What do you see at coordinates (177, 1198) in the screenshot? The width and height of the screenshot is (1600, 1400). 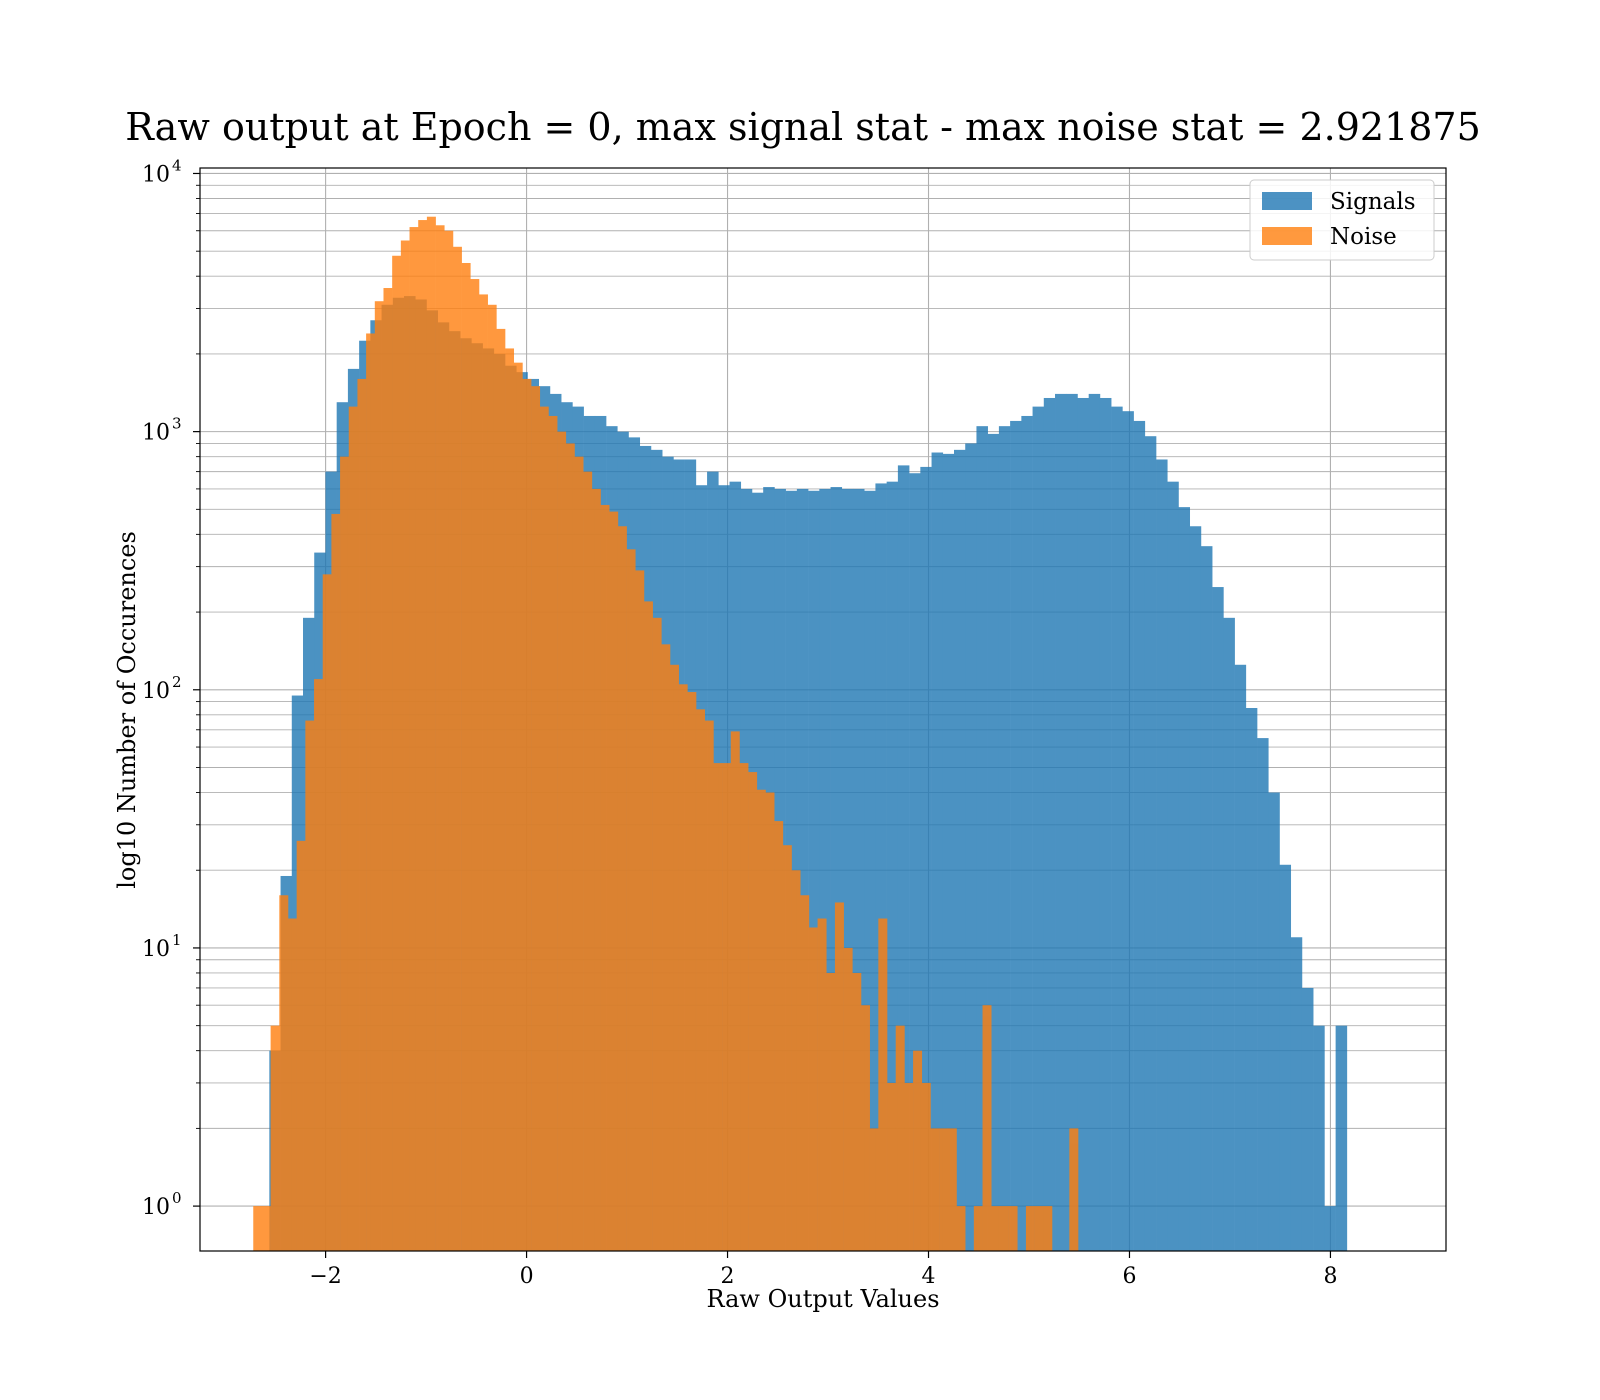 I see `y-tick-exponent: 0` at bounding box center [177, 1198].